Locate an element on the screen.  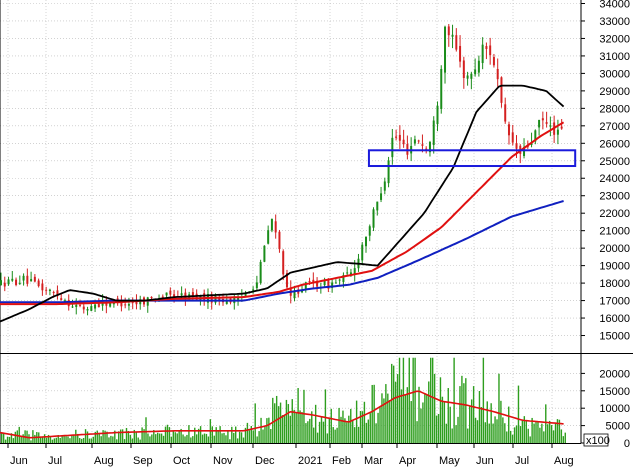
price-tick-label: 17000 is located at coordinates (614, 302).